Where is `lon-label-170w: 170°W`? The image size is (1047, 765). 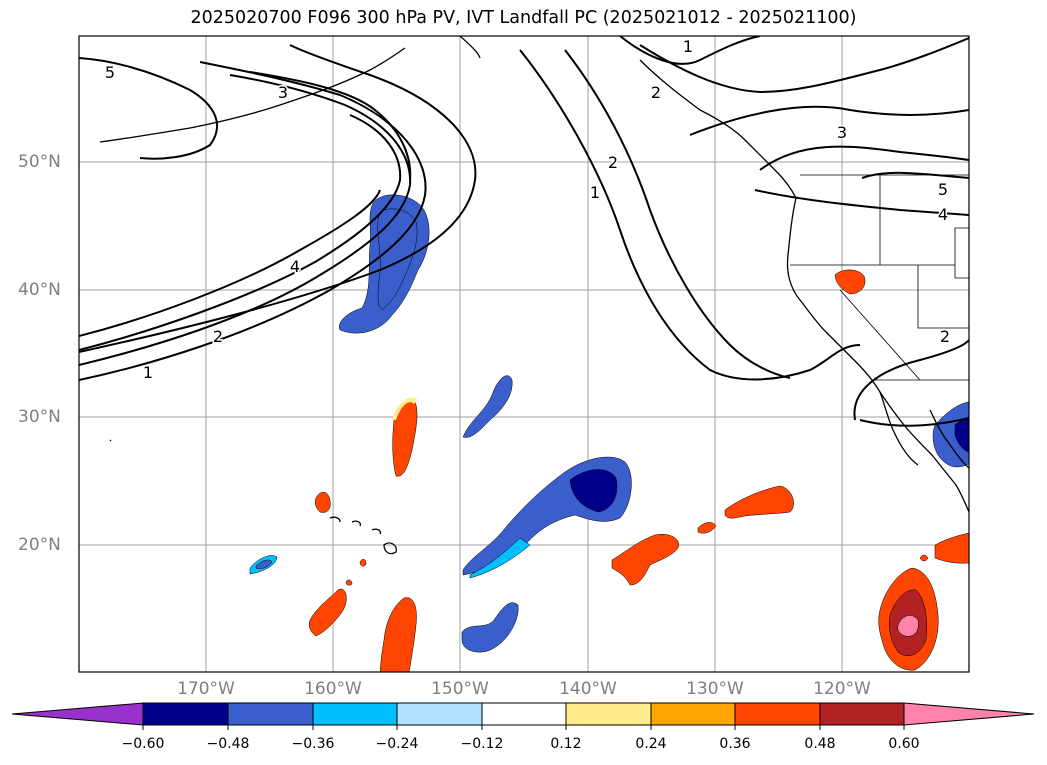 lon-label-170w: 170°W is located at coordinates (206, 689).